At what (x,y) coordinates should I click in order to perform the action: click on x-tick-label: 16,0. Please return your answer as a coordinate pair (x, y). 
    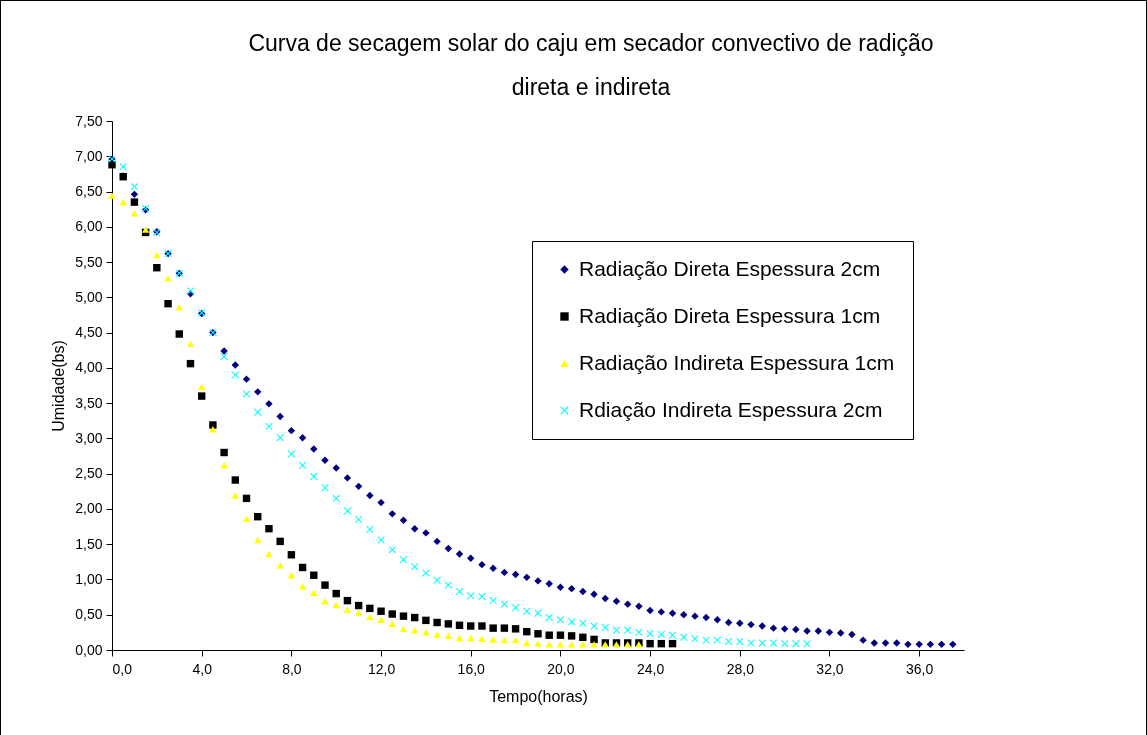
    Looking at the image, I should click on (471, 668).